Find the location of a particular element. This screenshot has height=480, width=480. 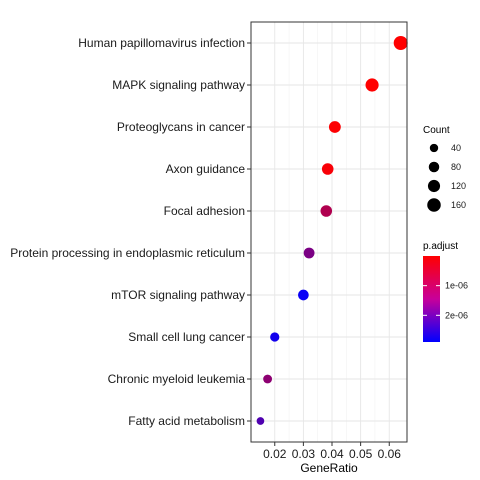

legend-count-label: 120 is located at coordinates (458, 186).